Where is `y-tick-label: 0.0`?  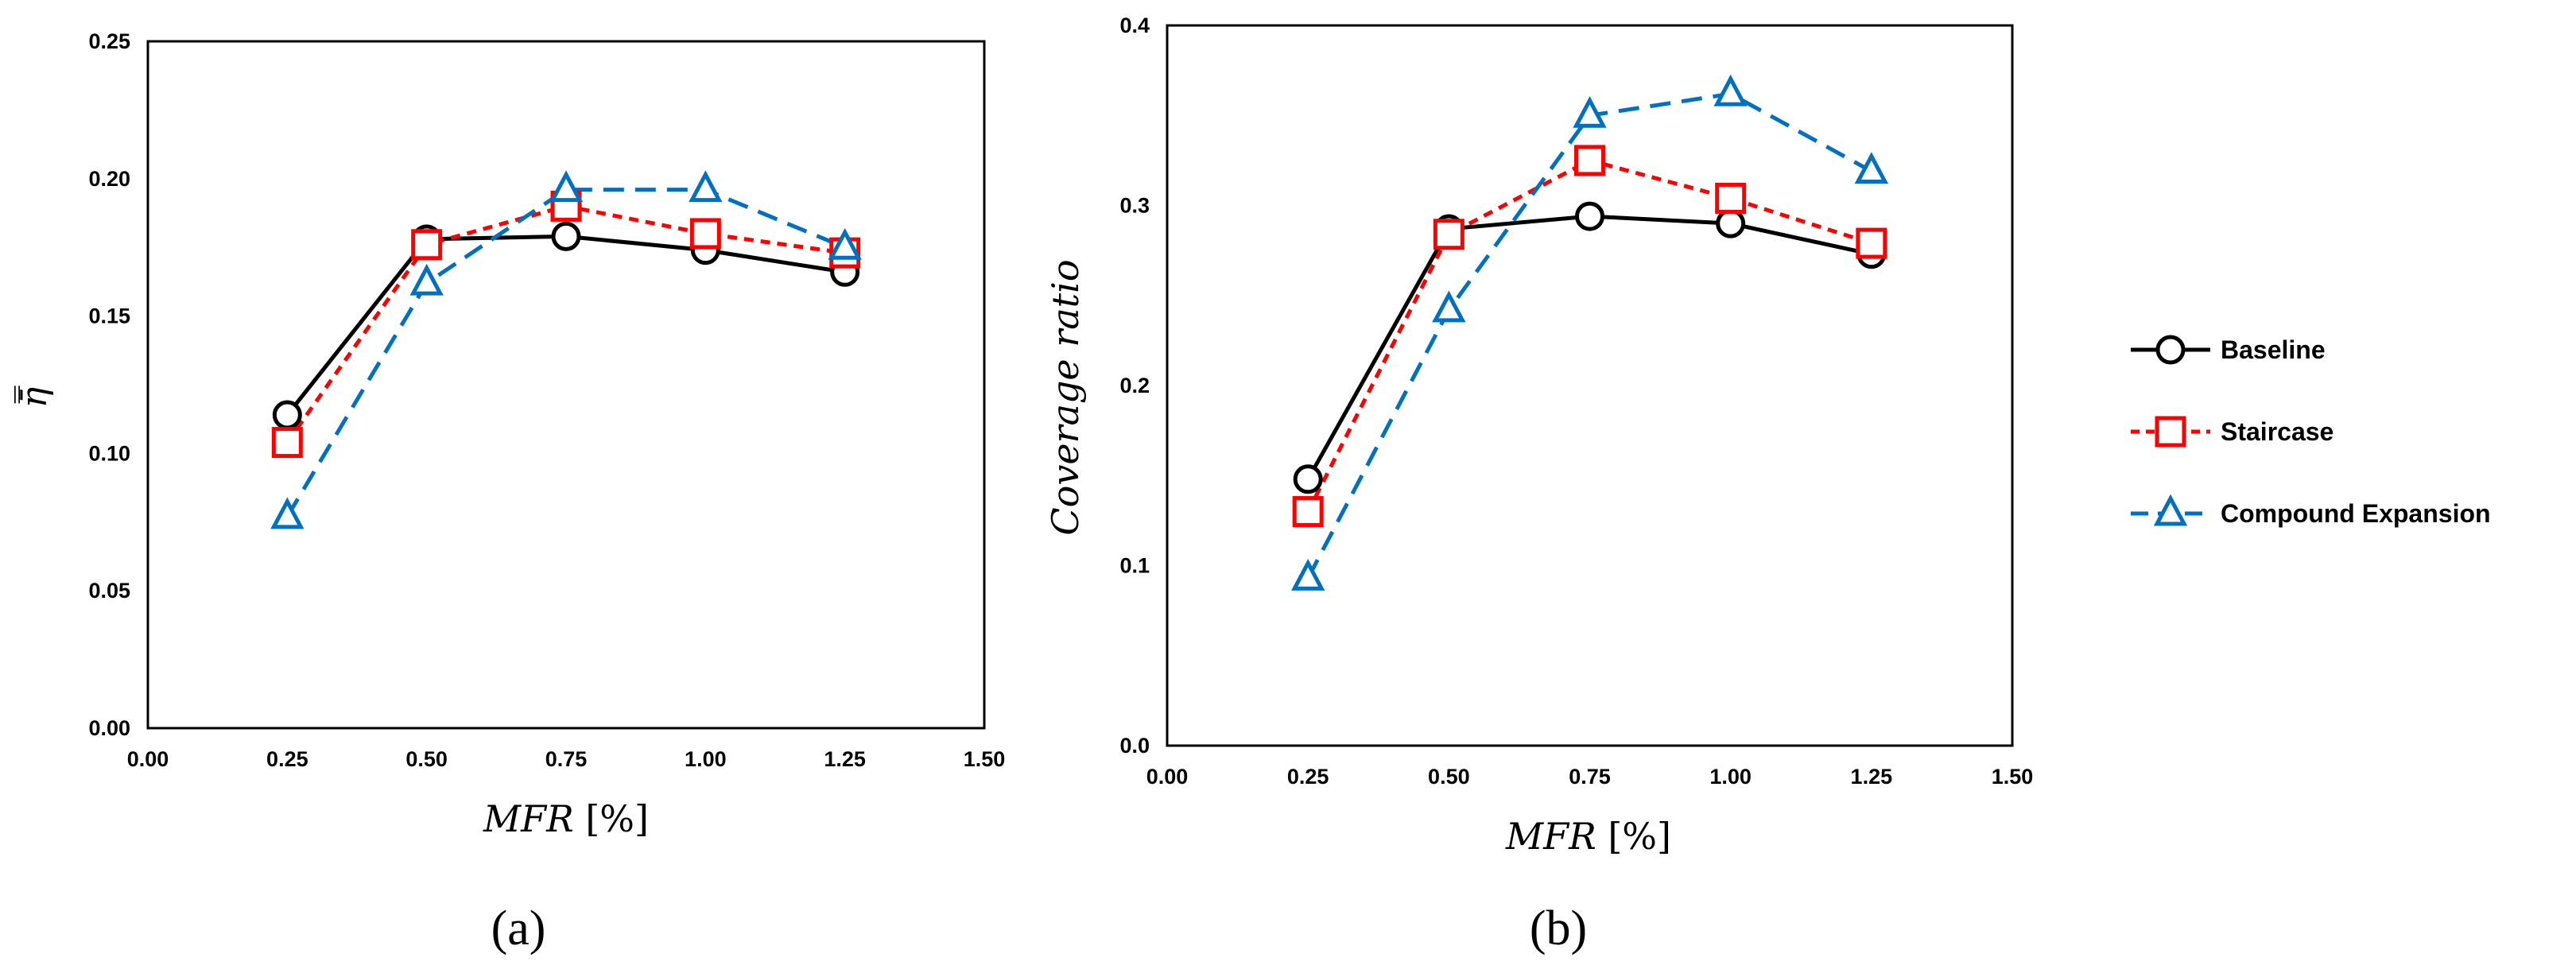 y-tick-label: 0.0 is located at coordinates (1134, 746).